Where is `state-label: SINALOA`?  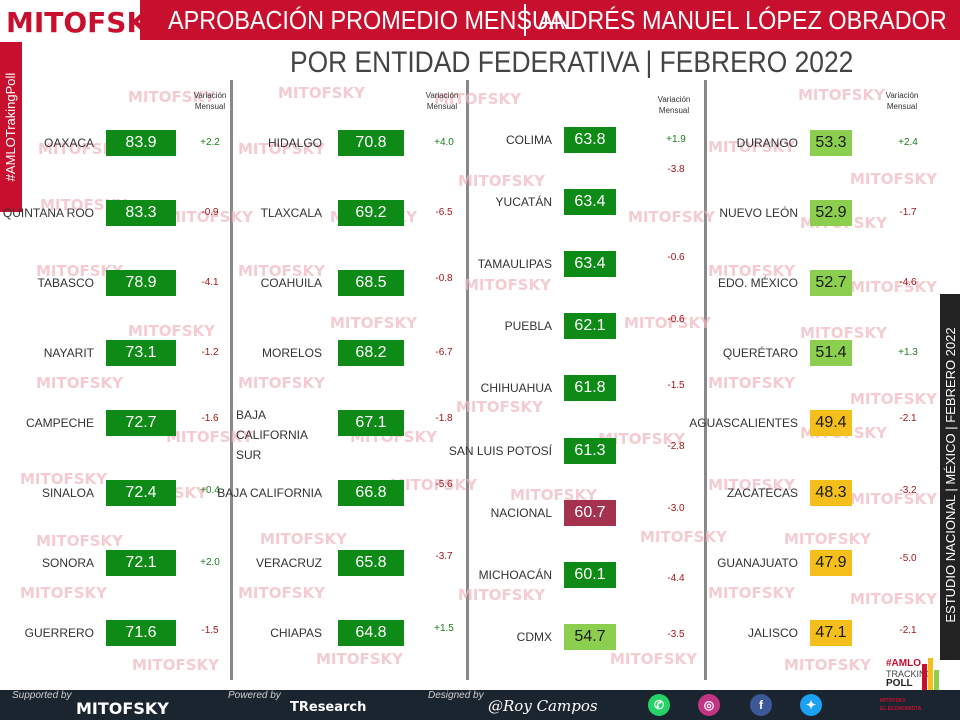 state-label: SINALOA is located at coordinates (67, 493).